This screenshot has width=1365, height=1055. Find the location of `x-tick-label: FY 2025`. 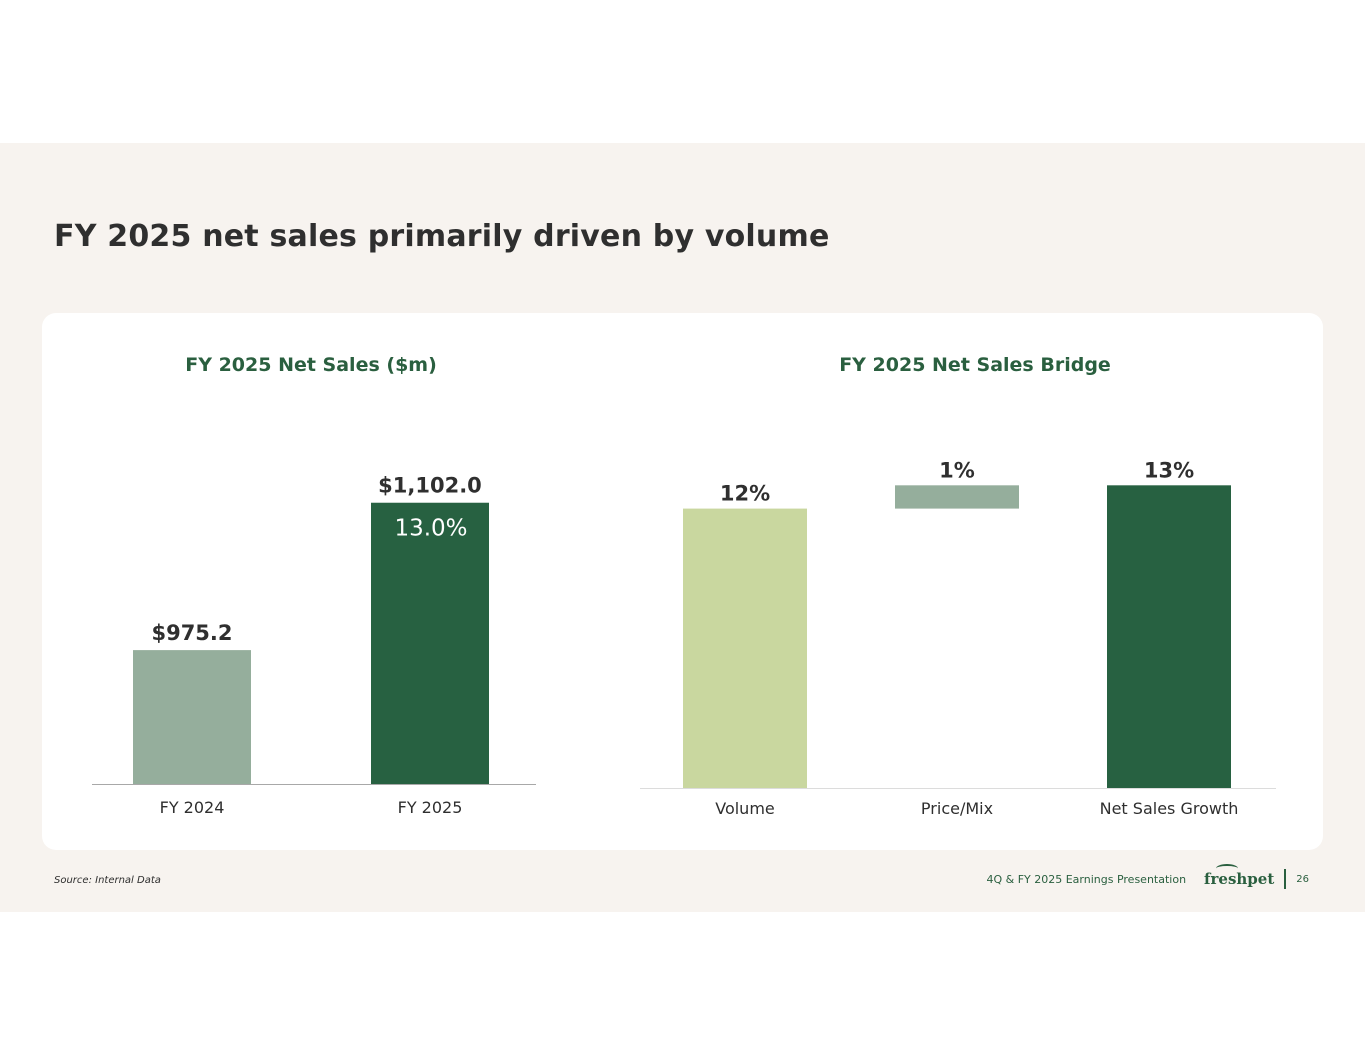

x-tick-label: FY 2025 is located at coordinates (430, 807).